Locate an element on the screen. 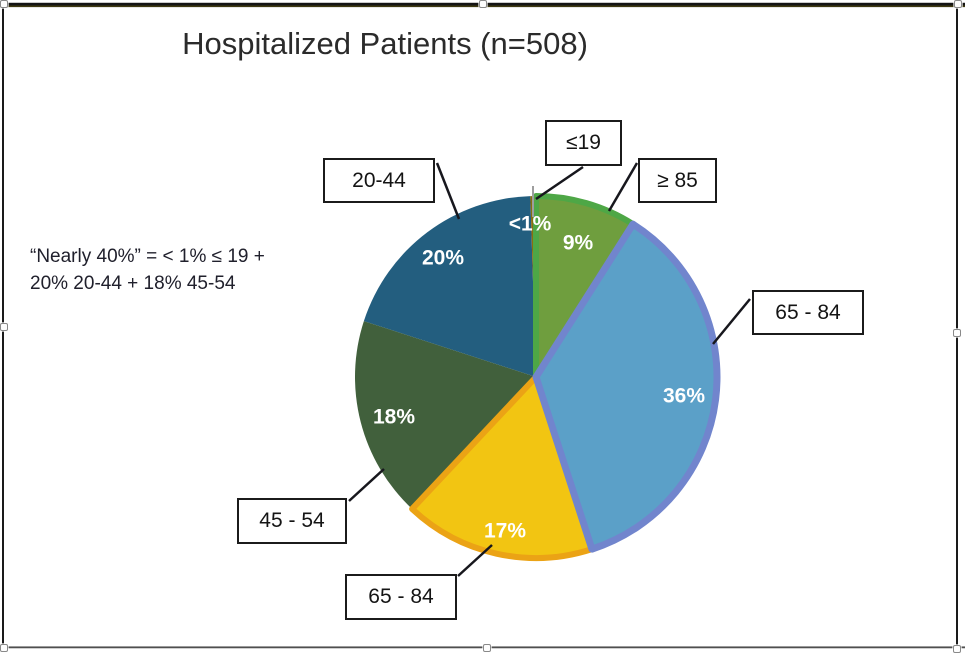 This screenshot has width=965, height=655. resize-handle-top-right is located at coordinates (958, 4).